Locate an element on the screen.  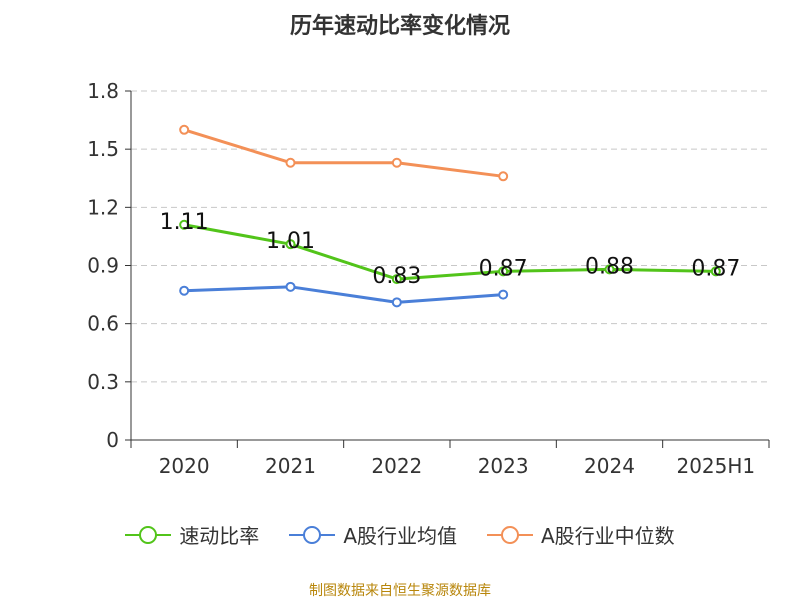
legend-item-industry-avg: A股行业均值 is located at coordinates (373, 534).